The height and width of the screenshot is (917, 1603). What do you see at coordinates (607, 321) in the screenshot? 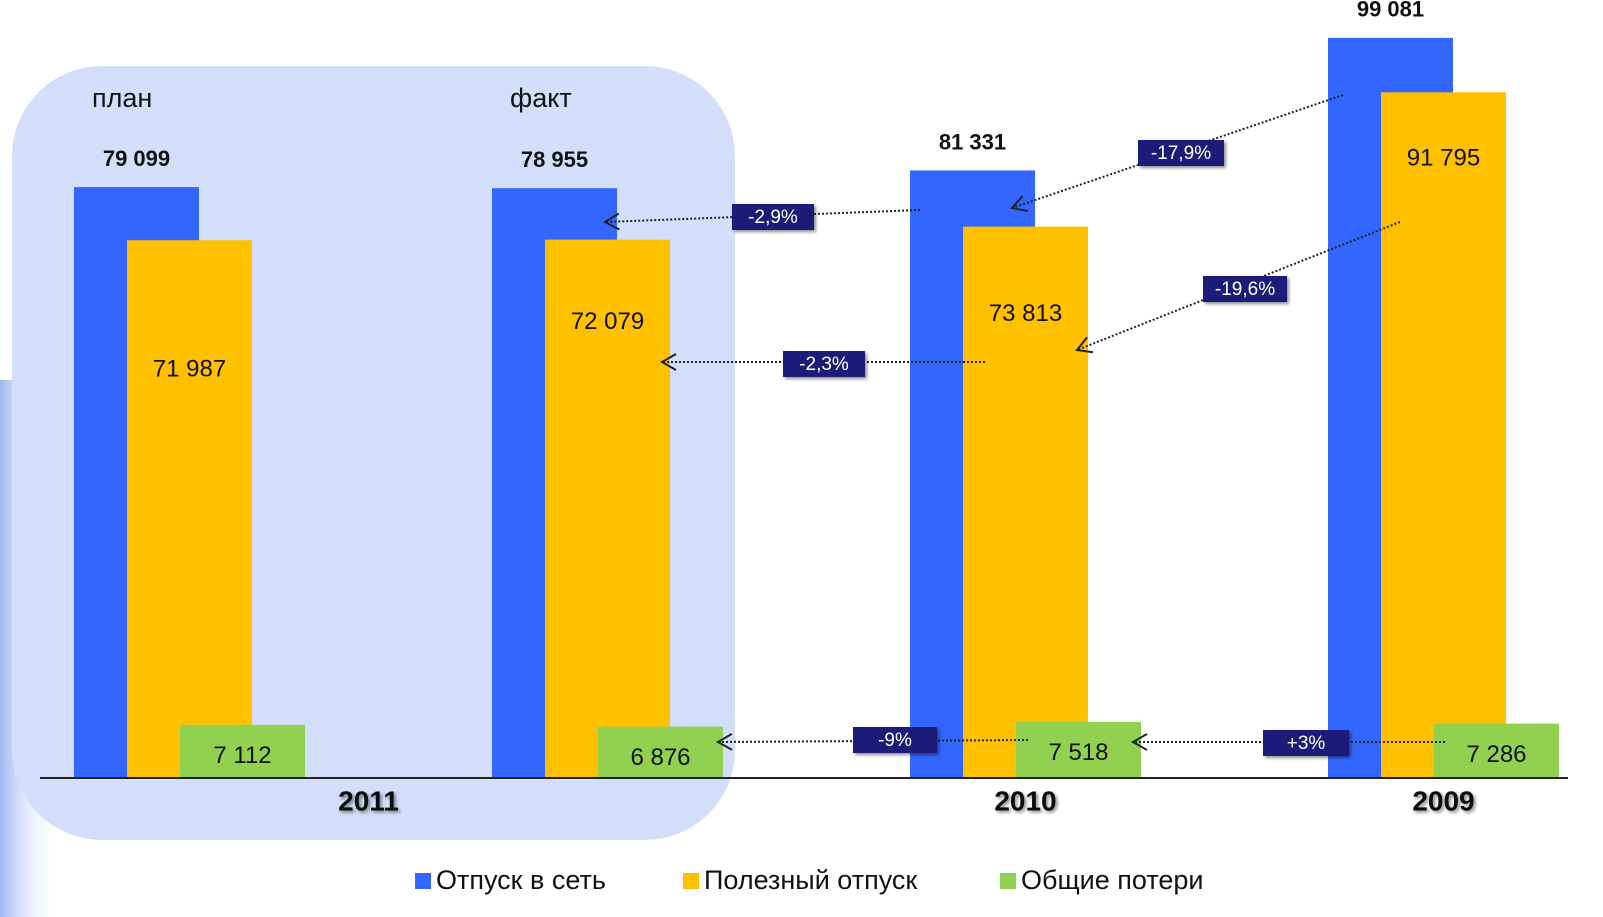
I see `value-label: 72 079` at bounding box center [607, 321].